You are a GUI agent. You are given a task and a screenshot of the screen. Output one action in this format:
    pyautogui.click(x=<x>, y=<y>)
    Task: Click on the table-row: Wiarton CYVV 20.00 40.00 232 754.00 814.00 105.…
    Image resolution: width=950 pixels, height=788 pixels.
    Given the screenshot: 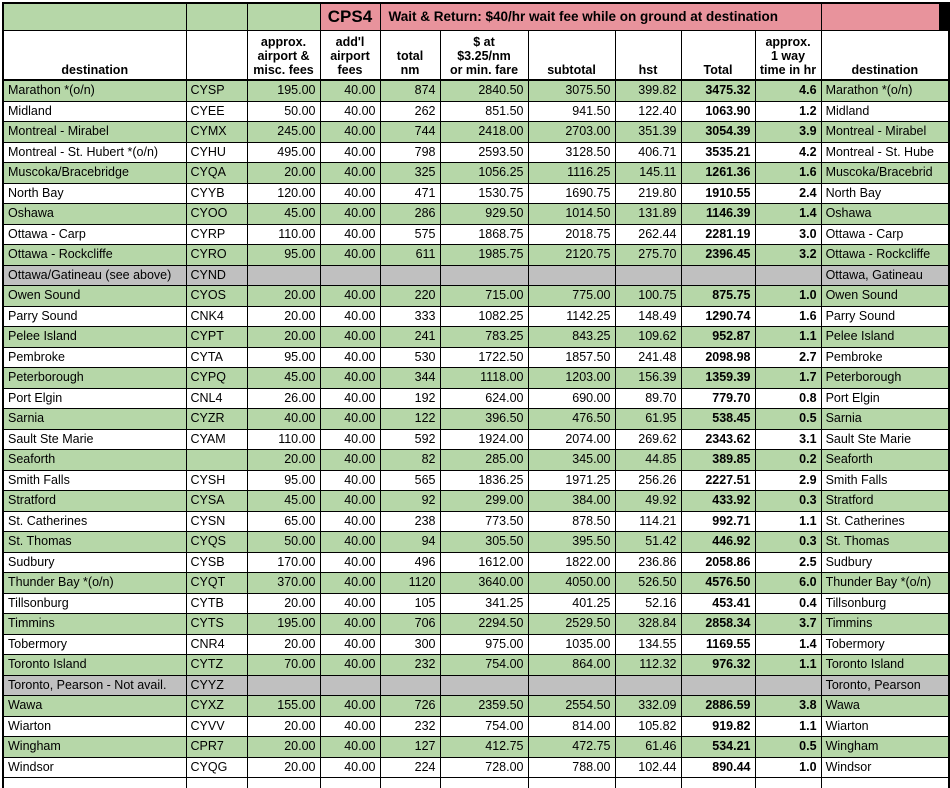 What is the action you would take?
    pyautogui.click(x=476, y=726)
    